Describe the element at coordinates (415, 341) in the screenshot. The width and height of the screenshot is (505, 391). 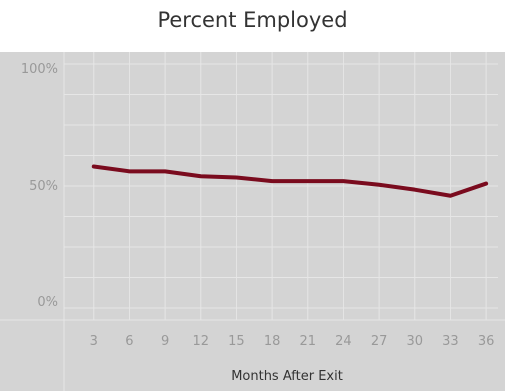
I see `x-tick-label: 30` at that location.